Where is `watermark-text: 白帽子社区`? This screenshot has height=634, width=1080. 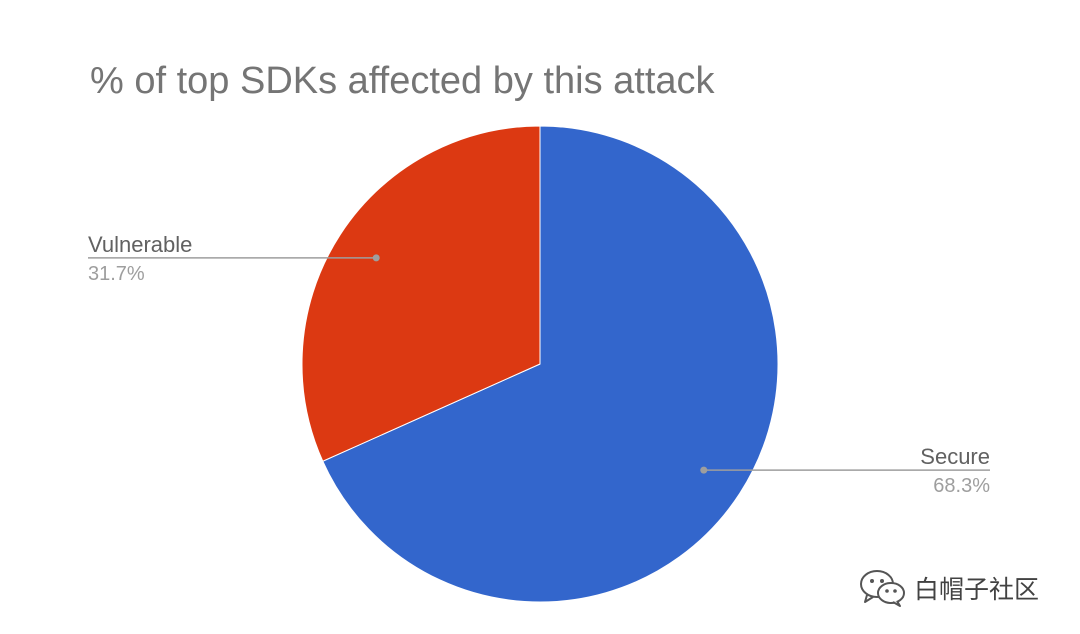 watermark-text: 白帽子社区 is located at coordinates (977, 589).